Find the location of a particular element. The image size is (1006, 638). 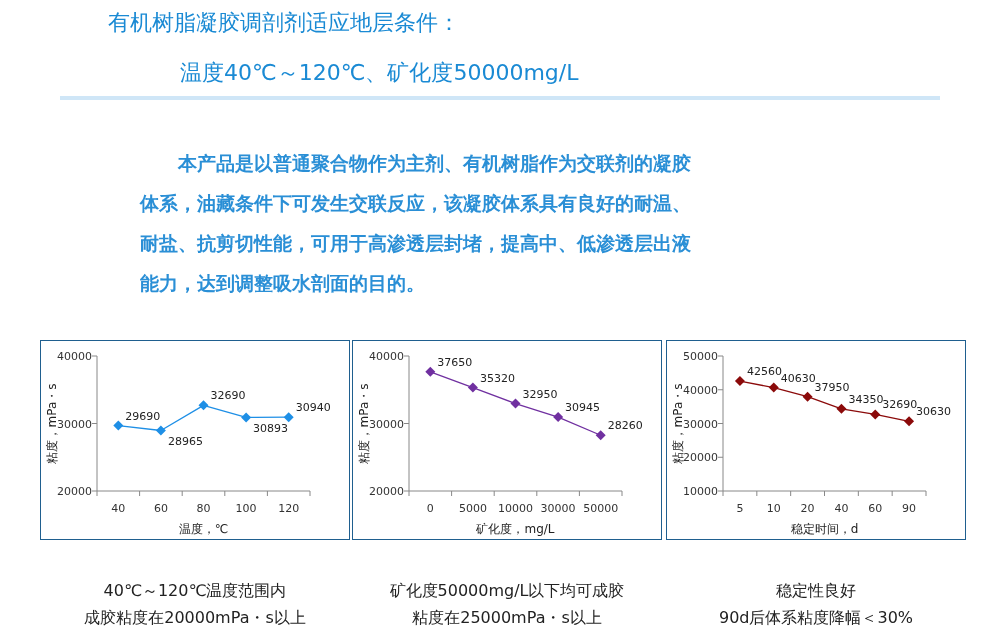

data-label: 28260 is located at coordinates (625, 426).